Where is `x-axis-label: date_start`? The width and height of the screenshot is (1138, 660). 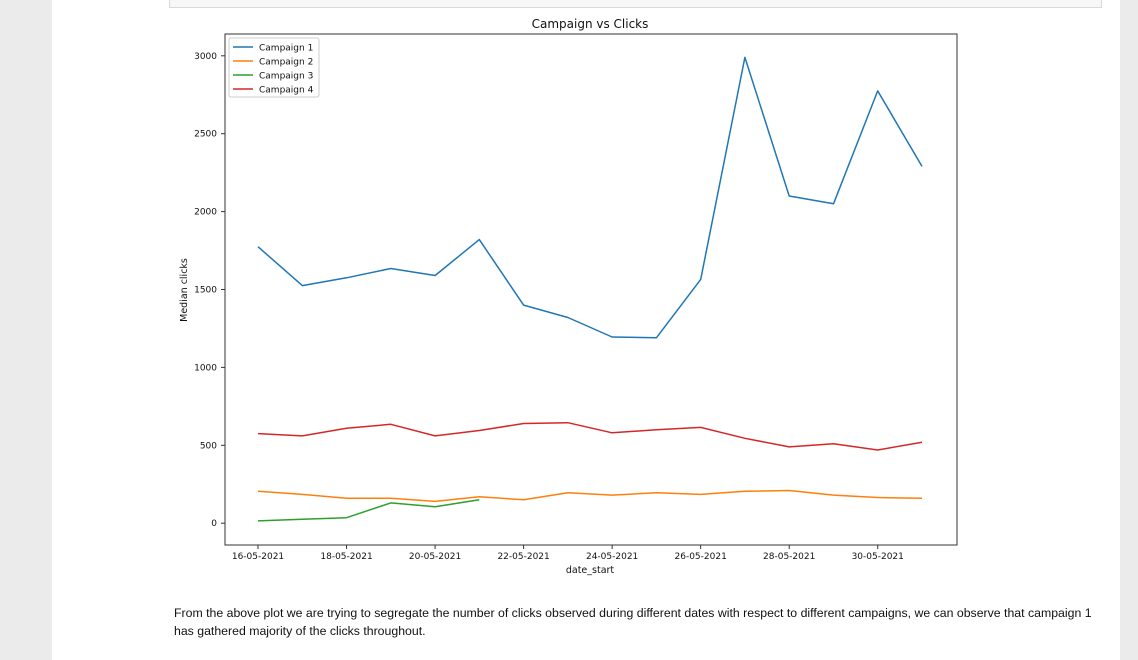
x-axis-label: date_start is located at coordinates (590, 570).